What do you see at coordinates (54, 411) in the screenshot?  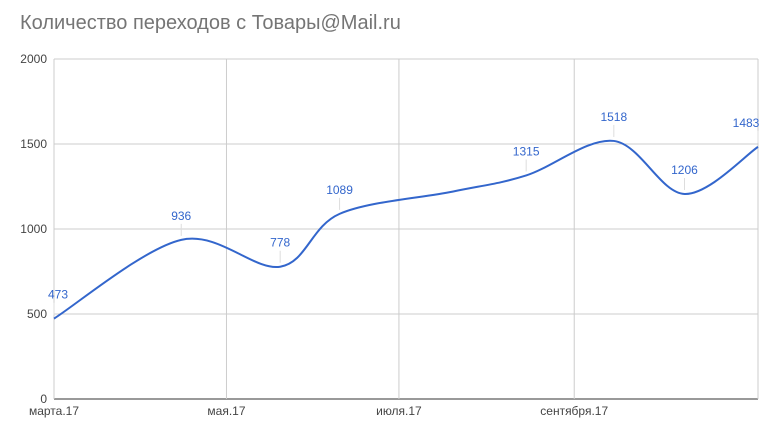 I see `x-tick-label: марта.17` at bounding box center [54, 411].